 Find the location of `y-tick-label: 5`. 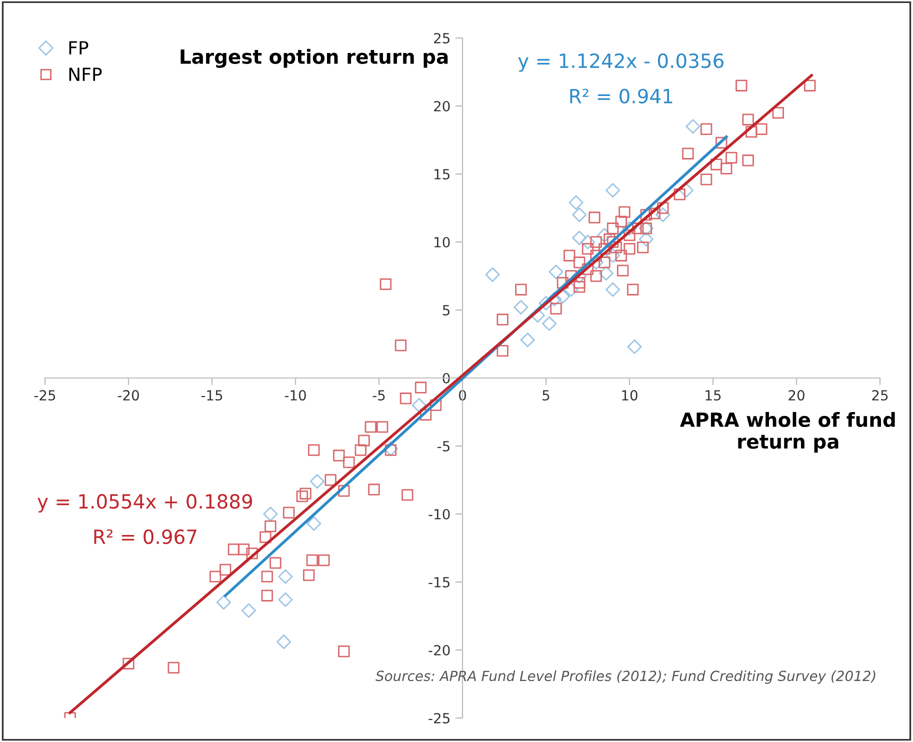

y-tick-label: 5 is located at coordinates (446, 310).